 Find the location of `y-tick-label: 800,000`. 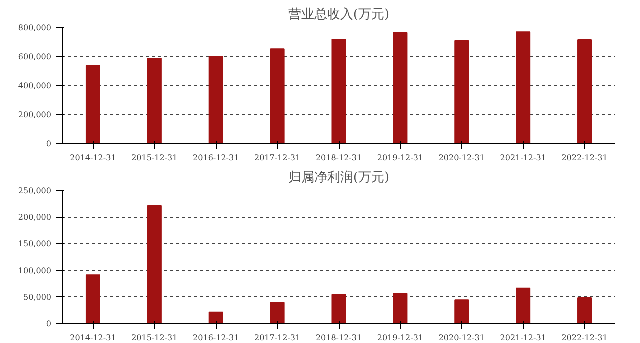

y-tick-label: 800,000 is located at coordinates (35, 28).